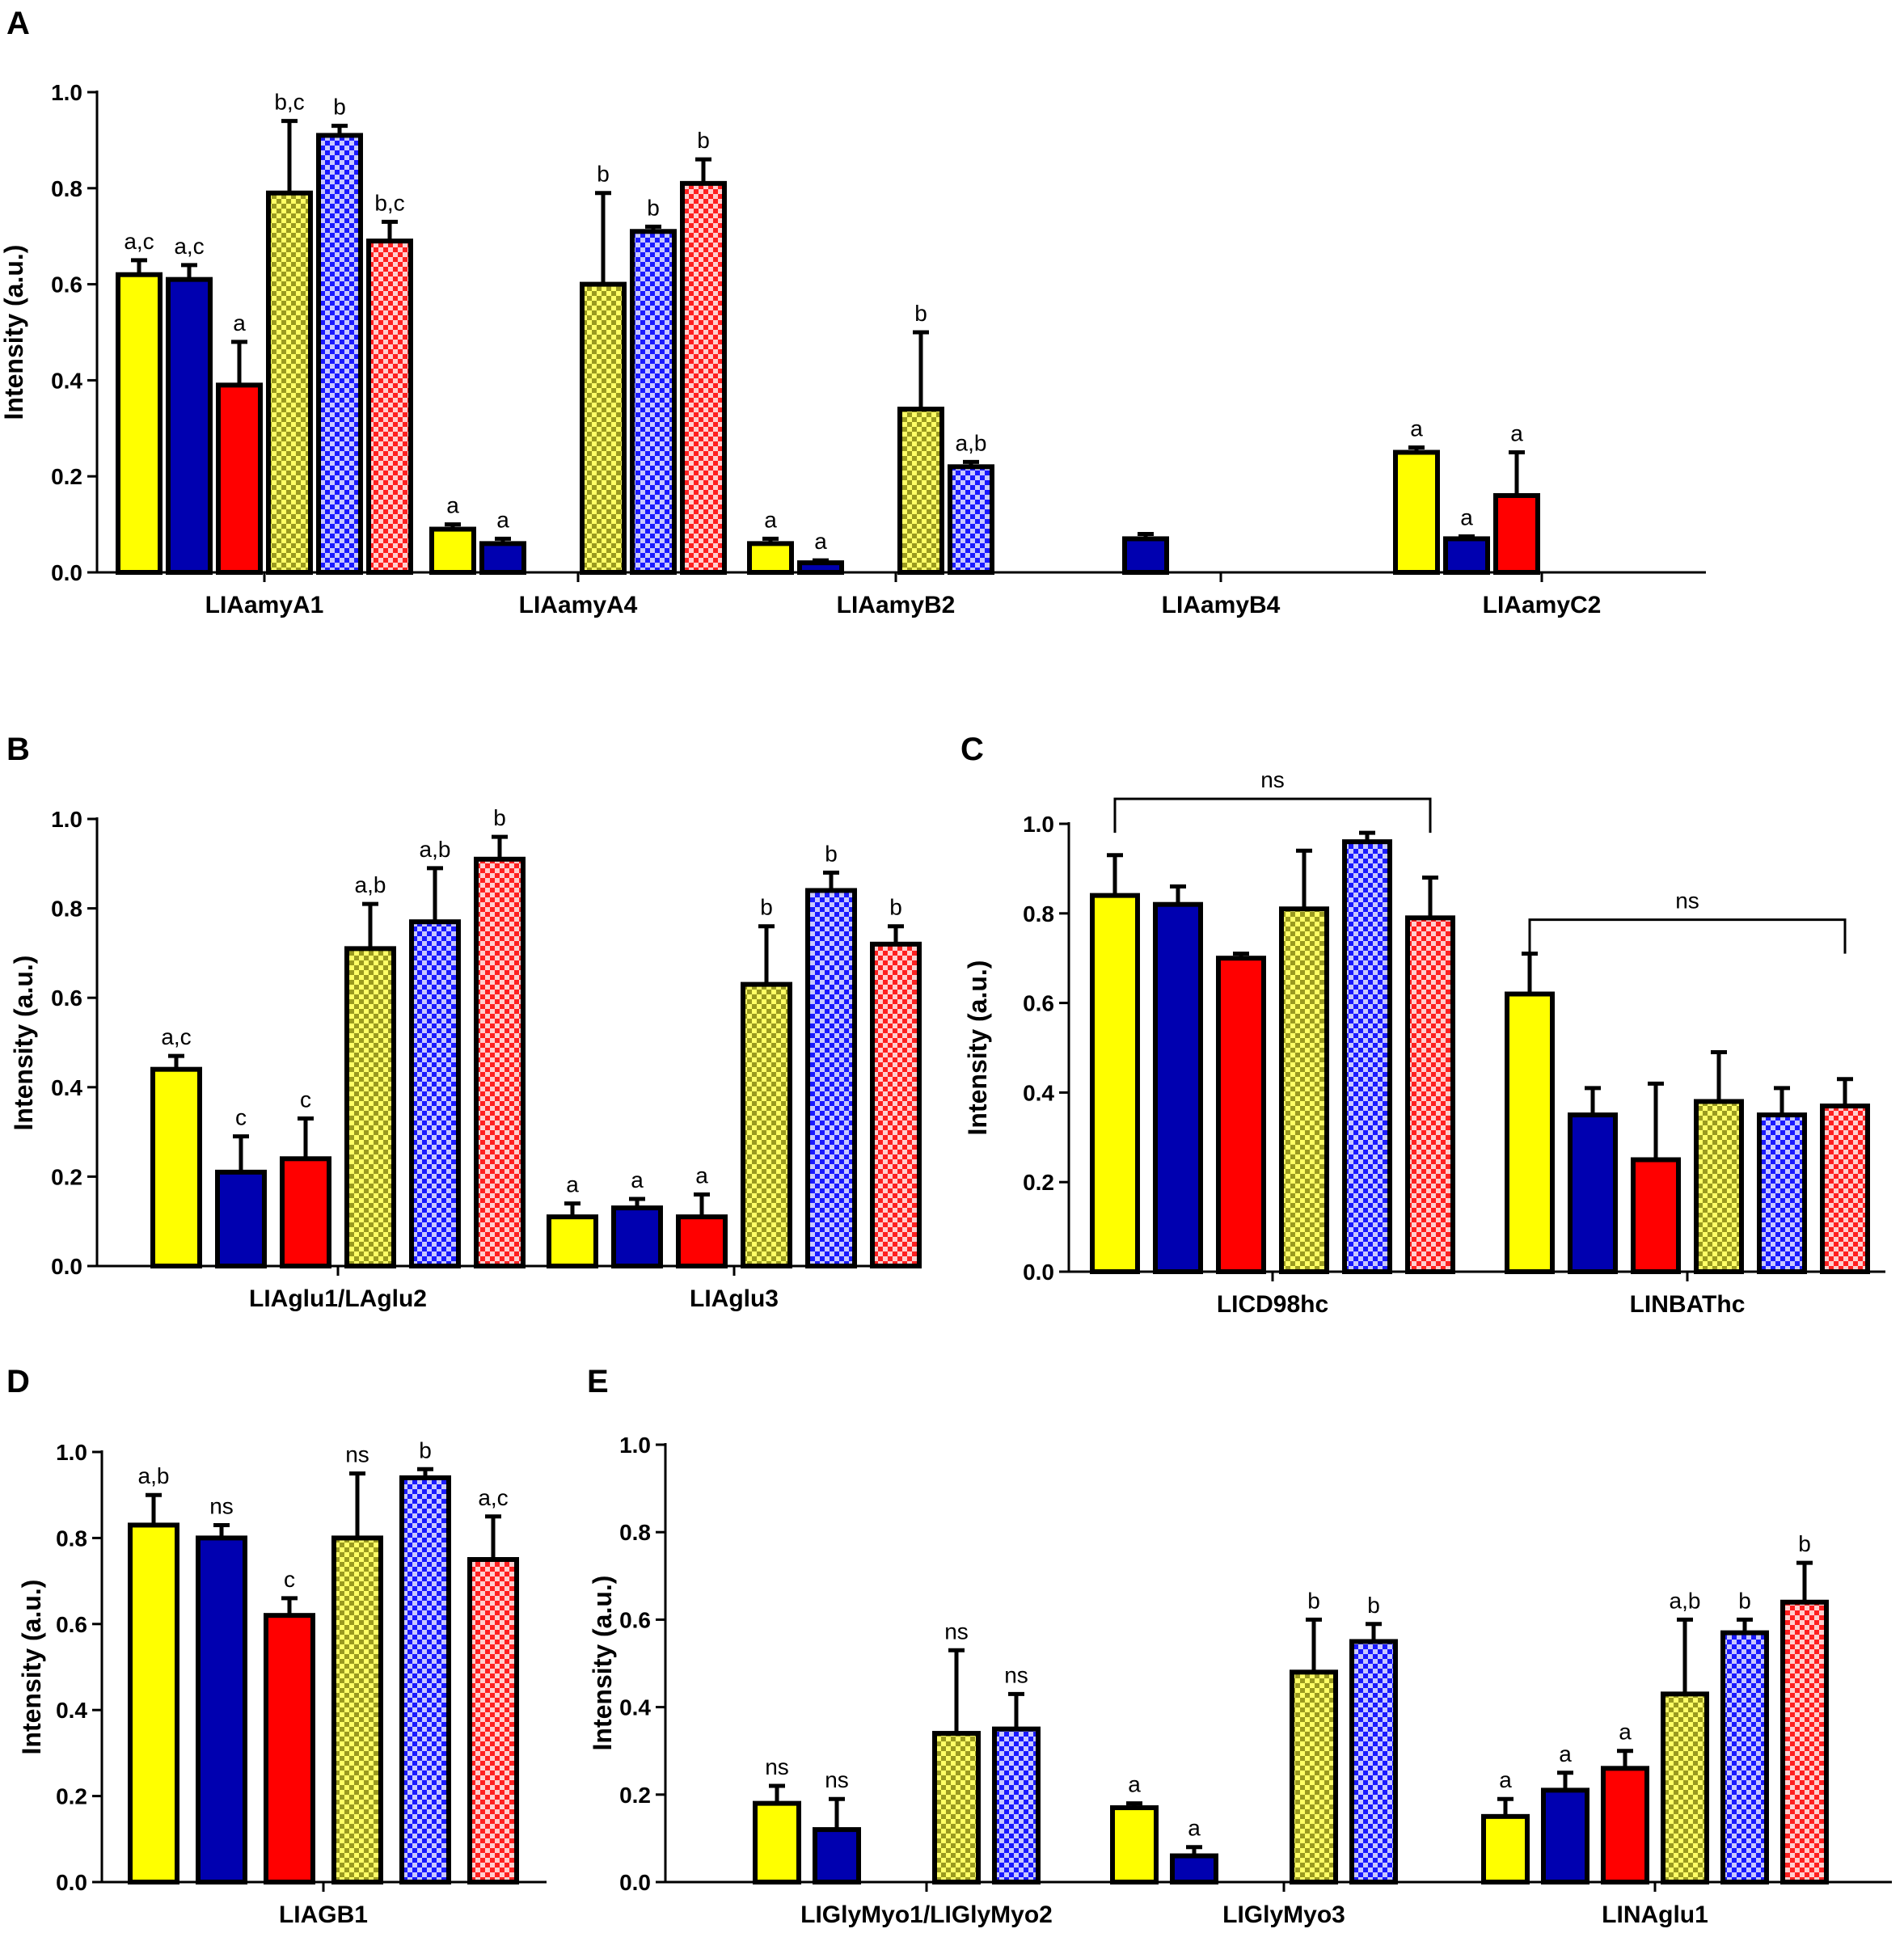 Image resolution: width=1904 pixels, height=1933 pixels. I want to click on panel-letter: C, so click(972, 749).